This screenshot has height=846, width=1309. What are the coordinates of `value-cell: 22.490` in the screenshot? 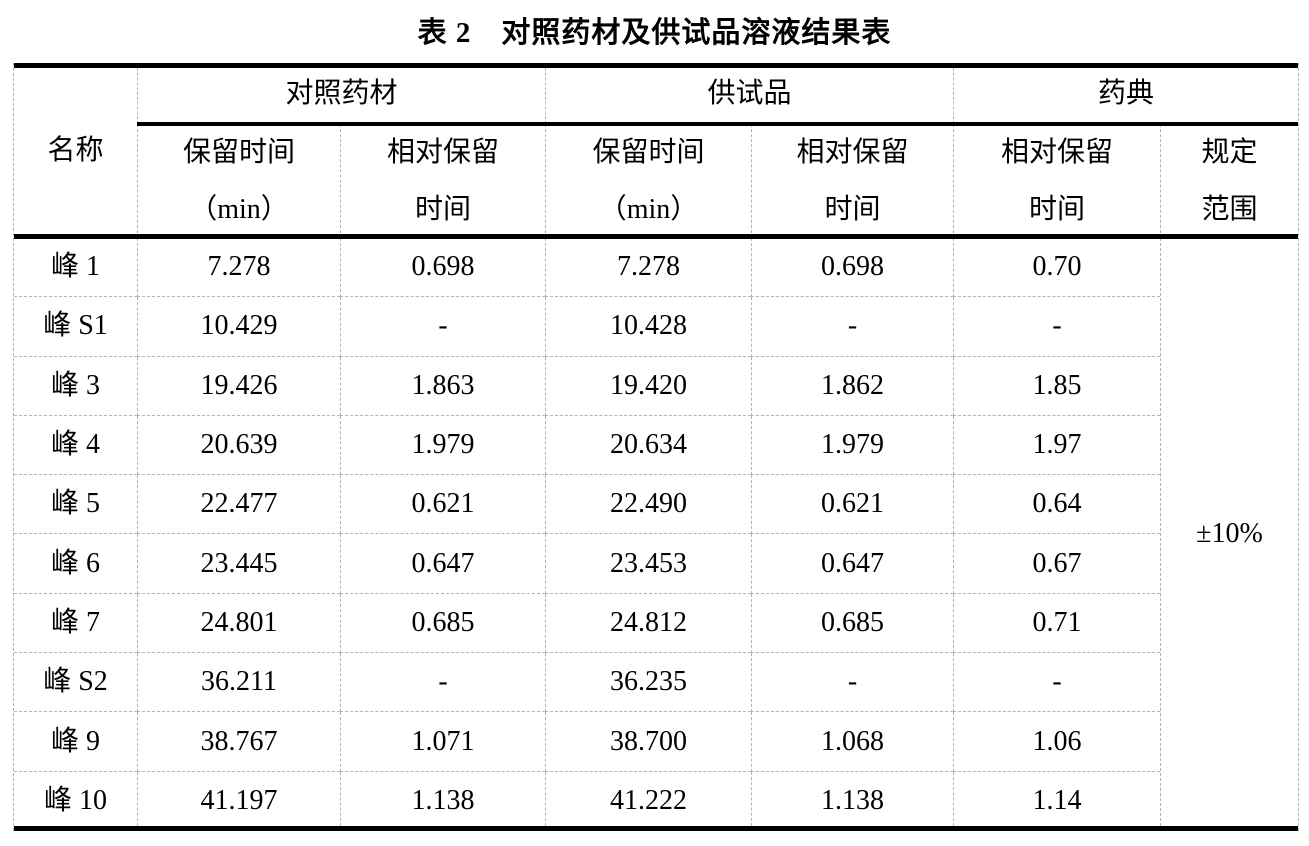 It's located at (648, 505).